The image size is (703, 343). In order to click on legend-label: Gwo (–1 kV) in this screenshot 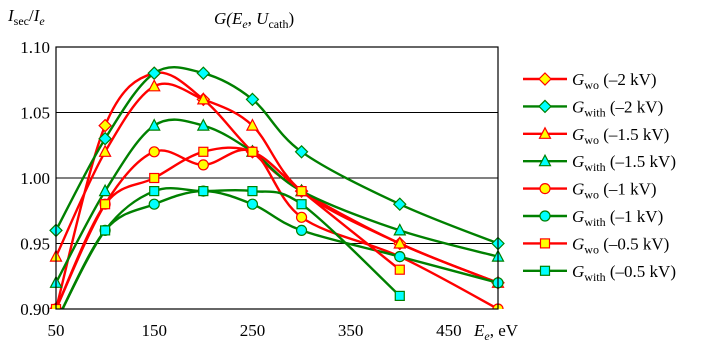, I will do `click(614, 191)`.